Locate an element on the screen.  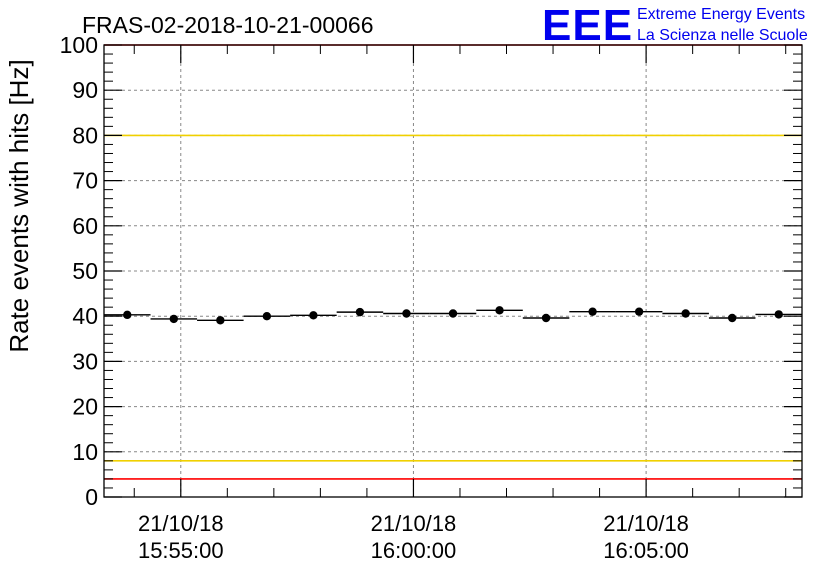
y-tick-label: 10 is located at coordinates (85, 452).